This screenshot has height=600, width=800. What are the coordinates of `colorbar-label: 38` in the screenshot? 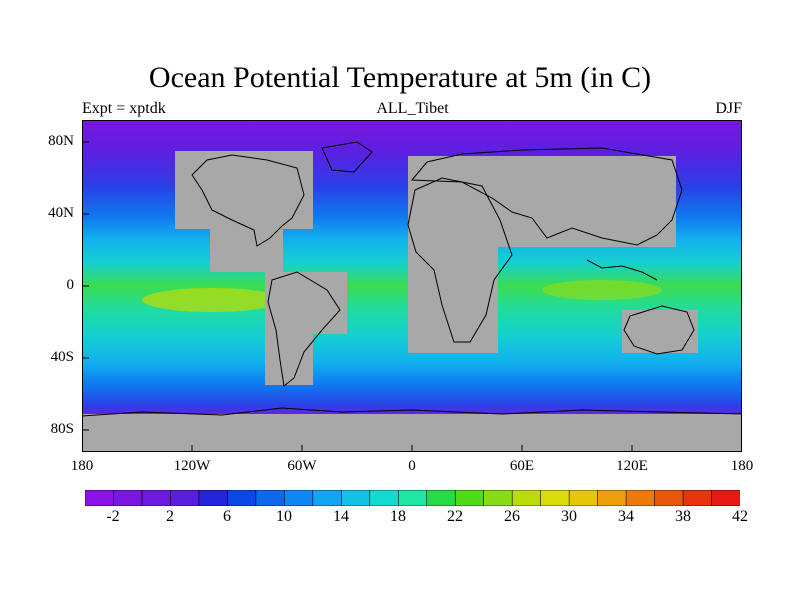 It's located at (683, 516).